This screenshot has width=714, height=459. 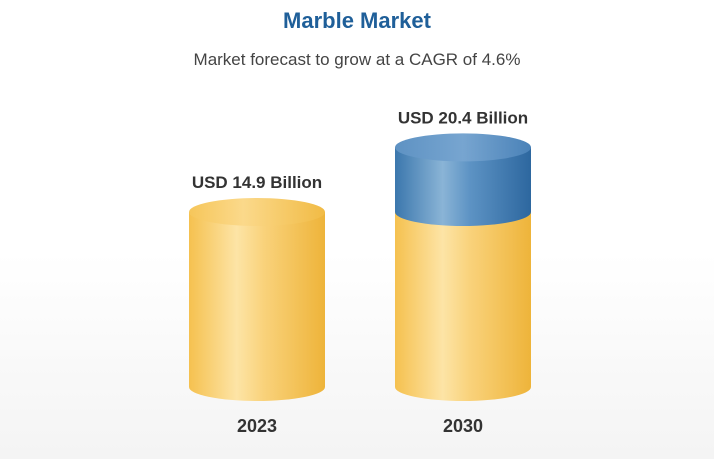 What do you see at coordinates (257, 426) in the screenshot?
I see `category-label-2023: 2023` at bounding box center [257, 426].